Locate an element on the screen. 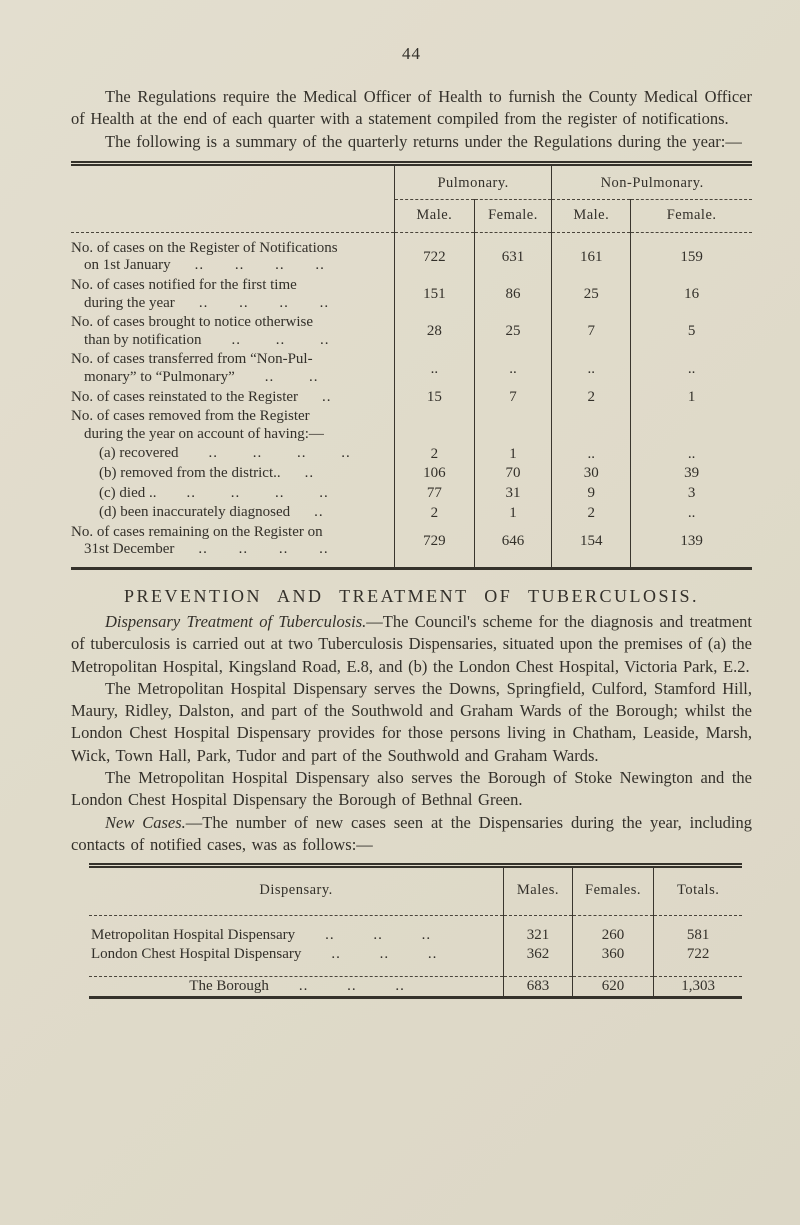 This screenshot has width=800, height=1225. cell-value: 646 is located at coordinates (512, 545).